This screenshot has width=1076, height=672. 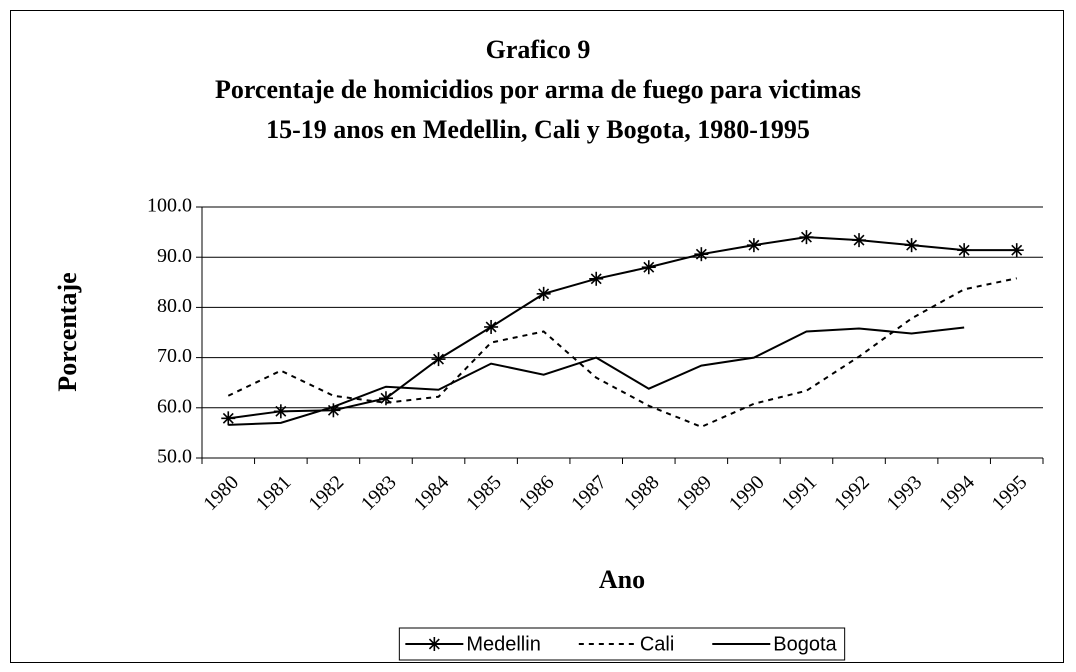 I want to click on y-tick-label: 70.0, so click(x=174, y=356).